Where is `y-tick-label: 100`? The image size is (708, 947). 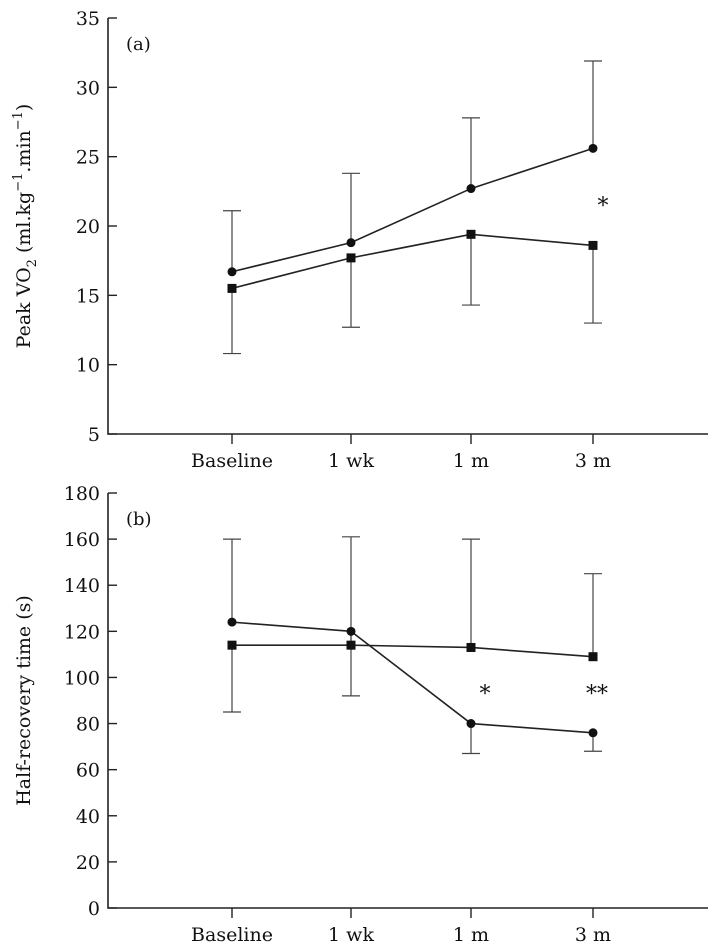 y-tick-label: 100 is located at coordinates (82, 678).